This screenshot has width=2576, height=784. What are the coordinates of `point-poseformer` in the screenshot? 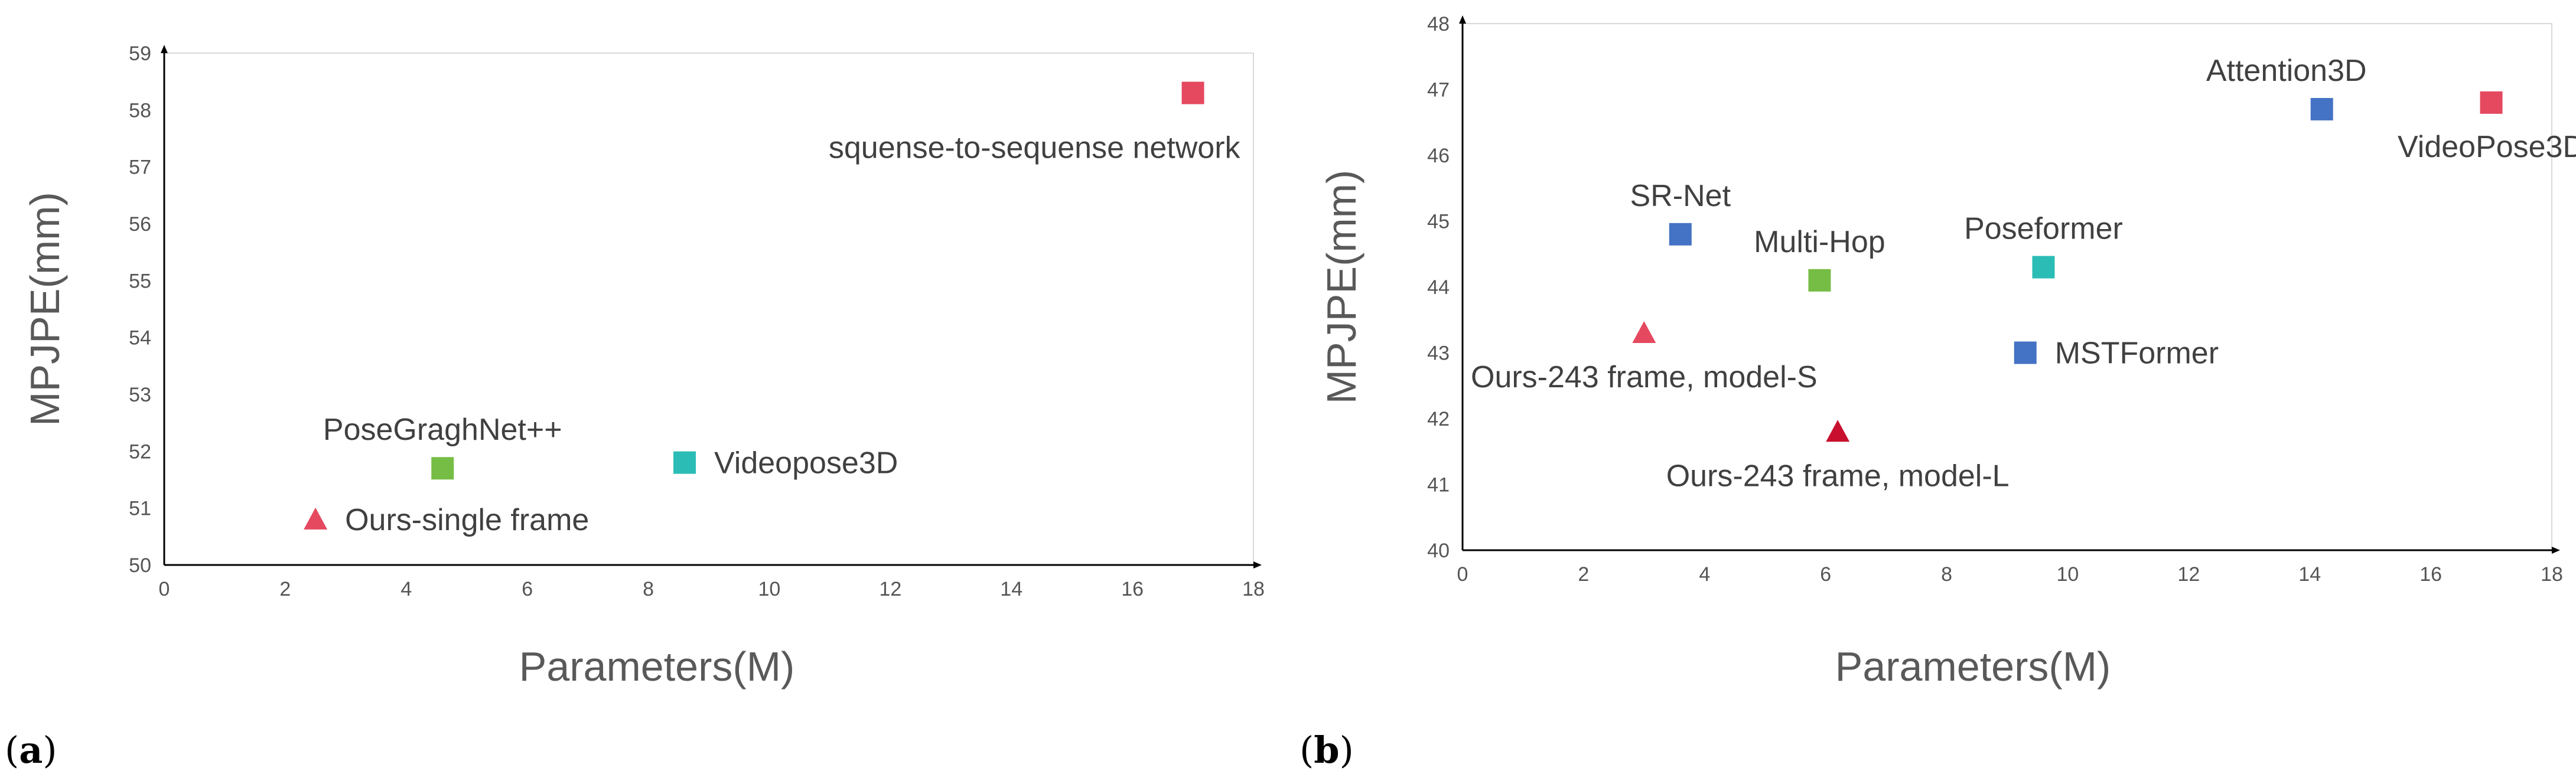 It's located at (2044, 267).